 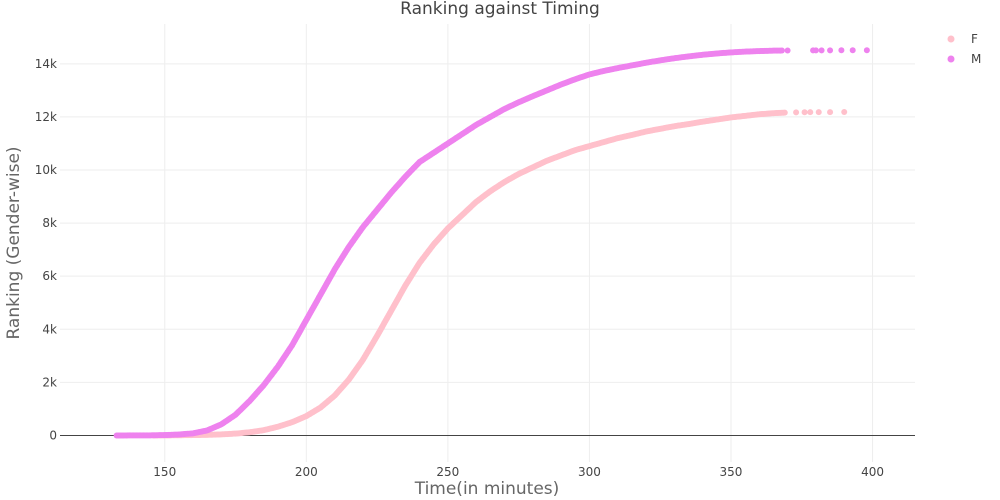 What do you see at coordinates (731, 472) in the screenshot?
I see `x-tick-label: 350` at bounding box center [731, 472].